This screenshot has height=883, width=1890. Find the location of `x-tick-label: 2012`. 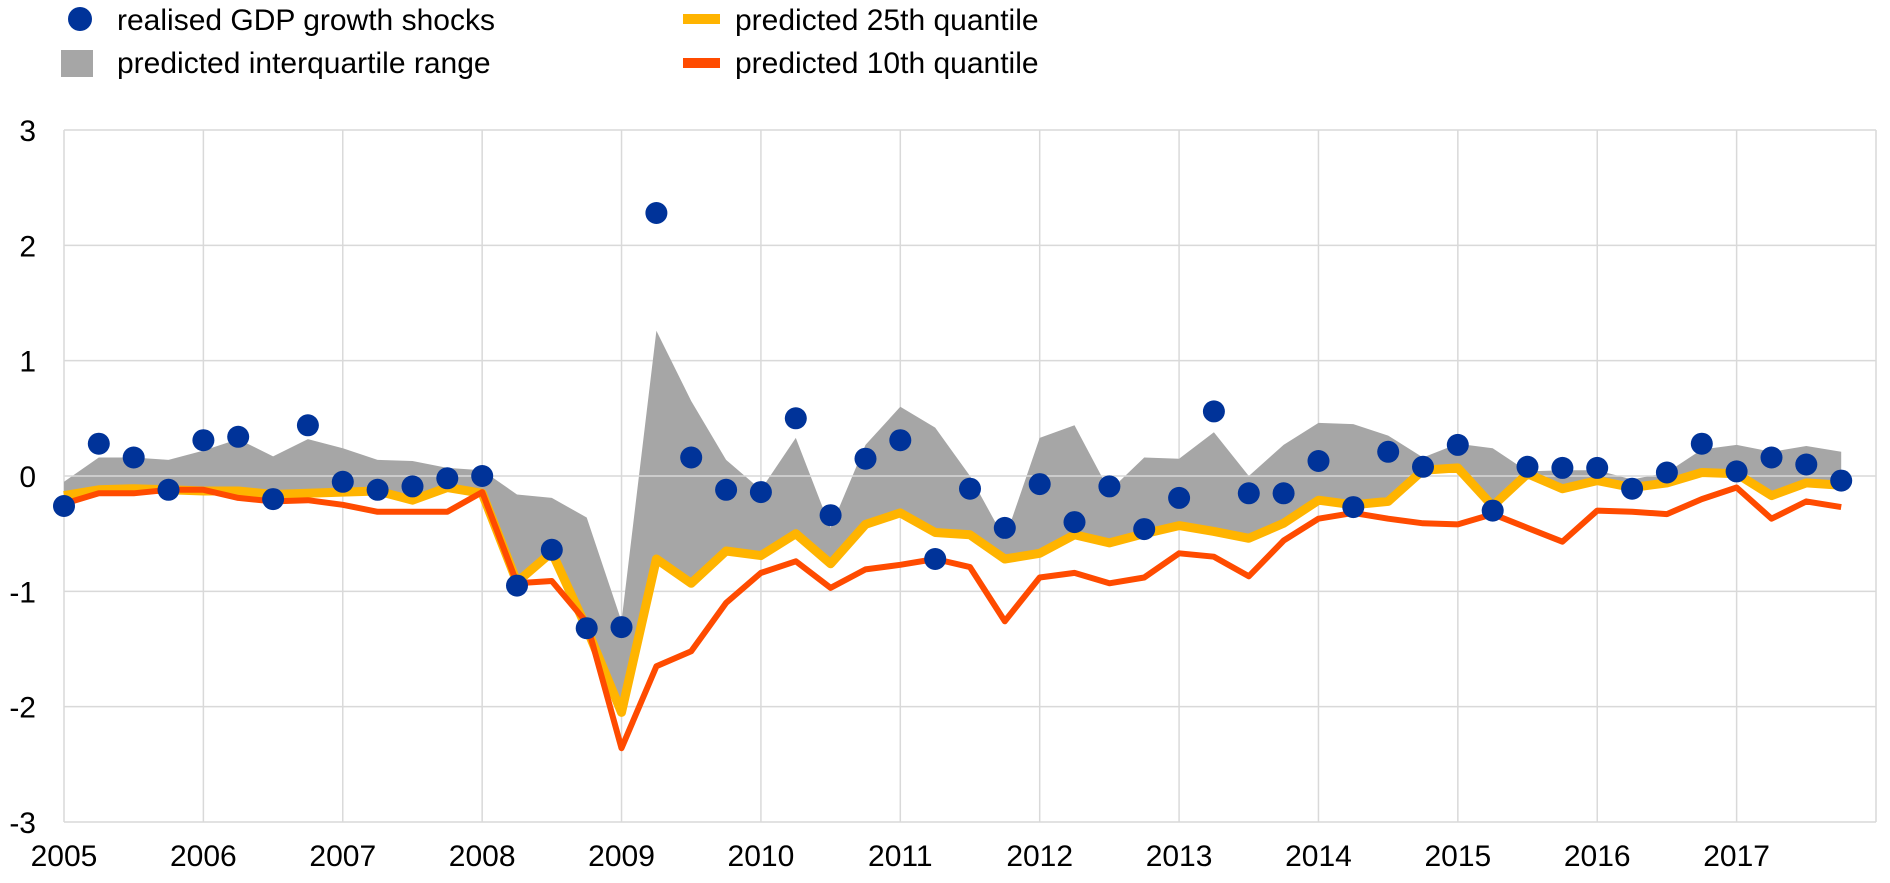

x-tick-label: 2012 is located at coordinates (1039, 856).